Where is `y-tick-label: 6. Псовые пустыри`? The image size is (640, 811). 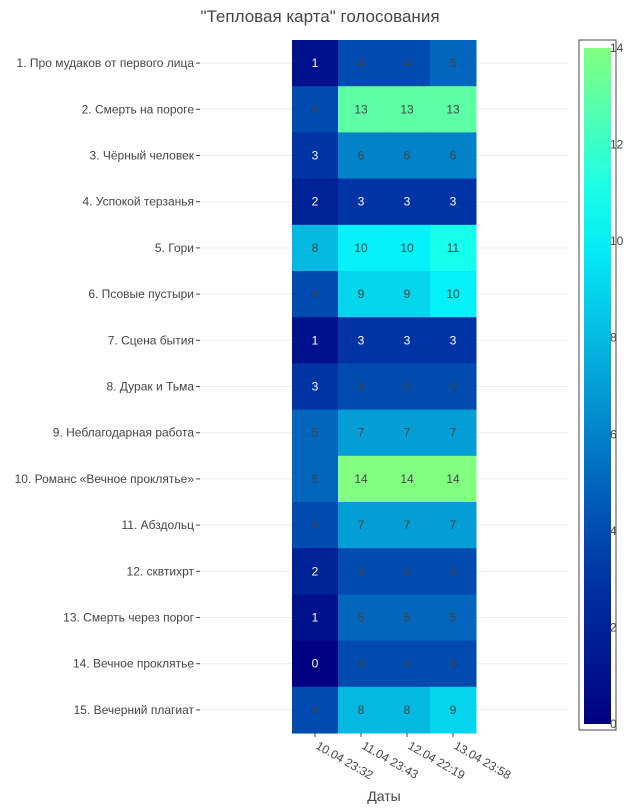
y-tick-label: 6. Псовые пустыри is located at coordinates (141, 294).